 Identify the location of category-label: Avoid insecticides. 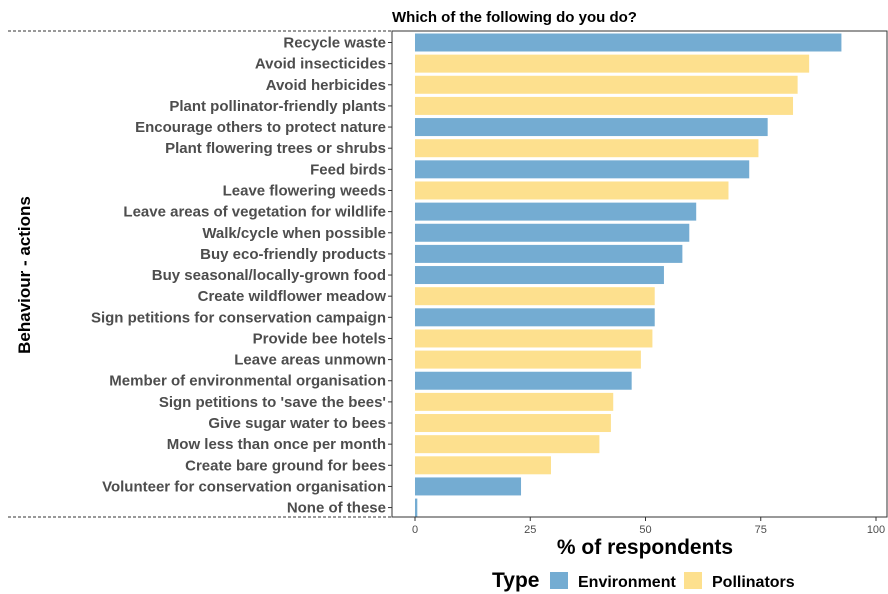
(320, 64).